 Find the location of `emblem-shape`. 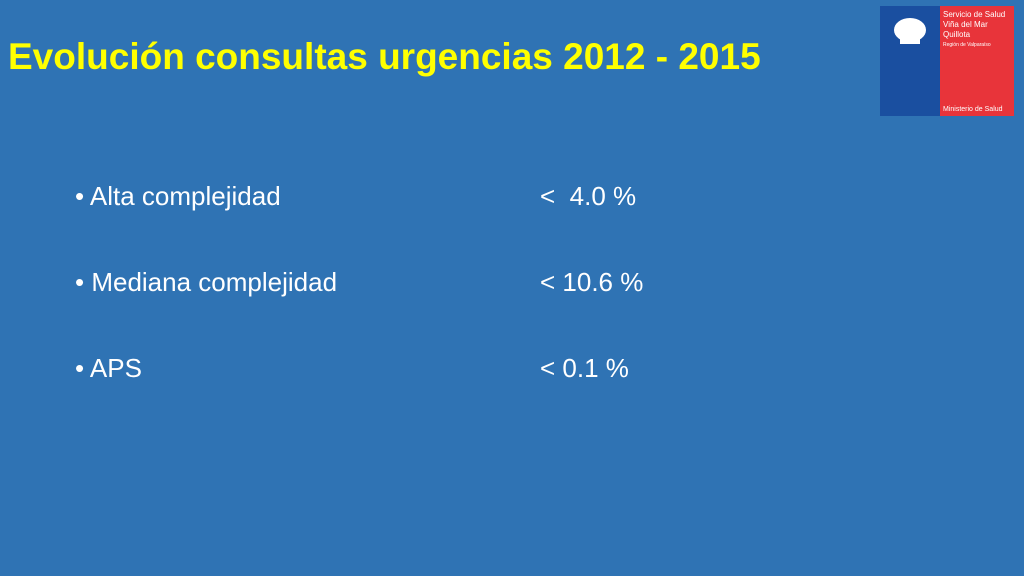

emblem-shape is located at coordinates (910, 30).